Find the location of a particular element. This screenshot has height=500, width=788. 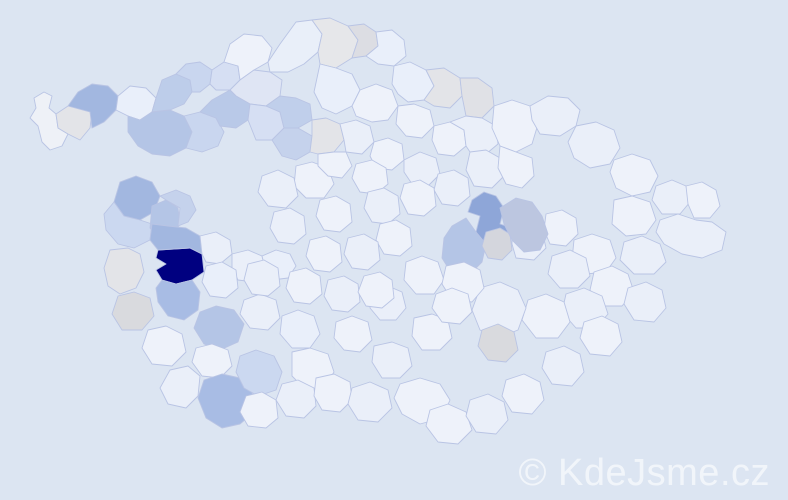

district-kolin is located at coordinates (387, 154).